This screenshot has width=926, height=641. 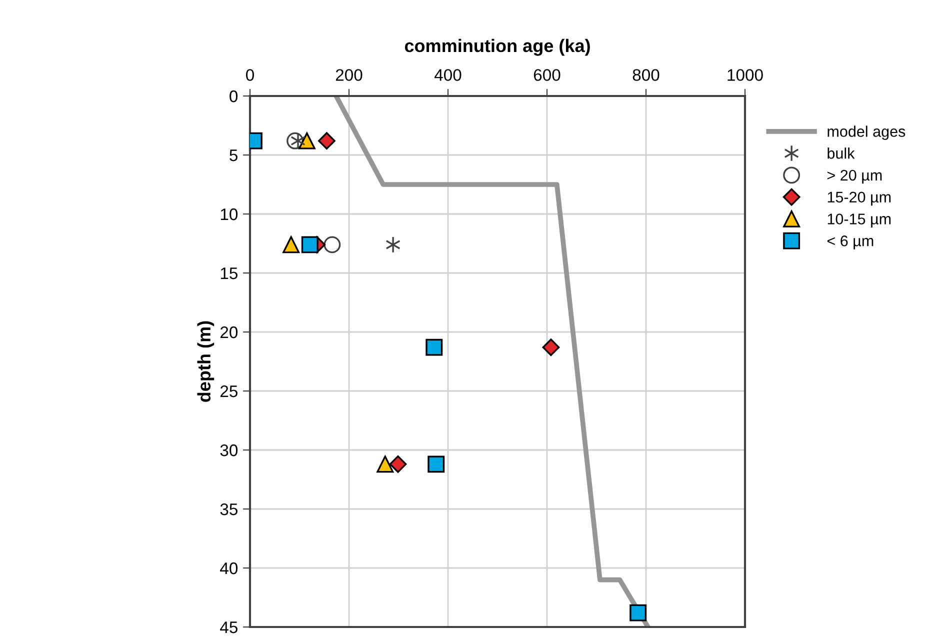 I want to click on y-tick-label: 5, so click(x=234, y=156).